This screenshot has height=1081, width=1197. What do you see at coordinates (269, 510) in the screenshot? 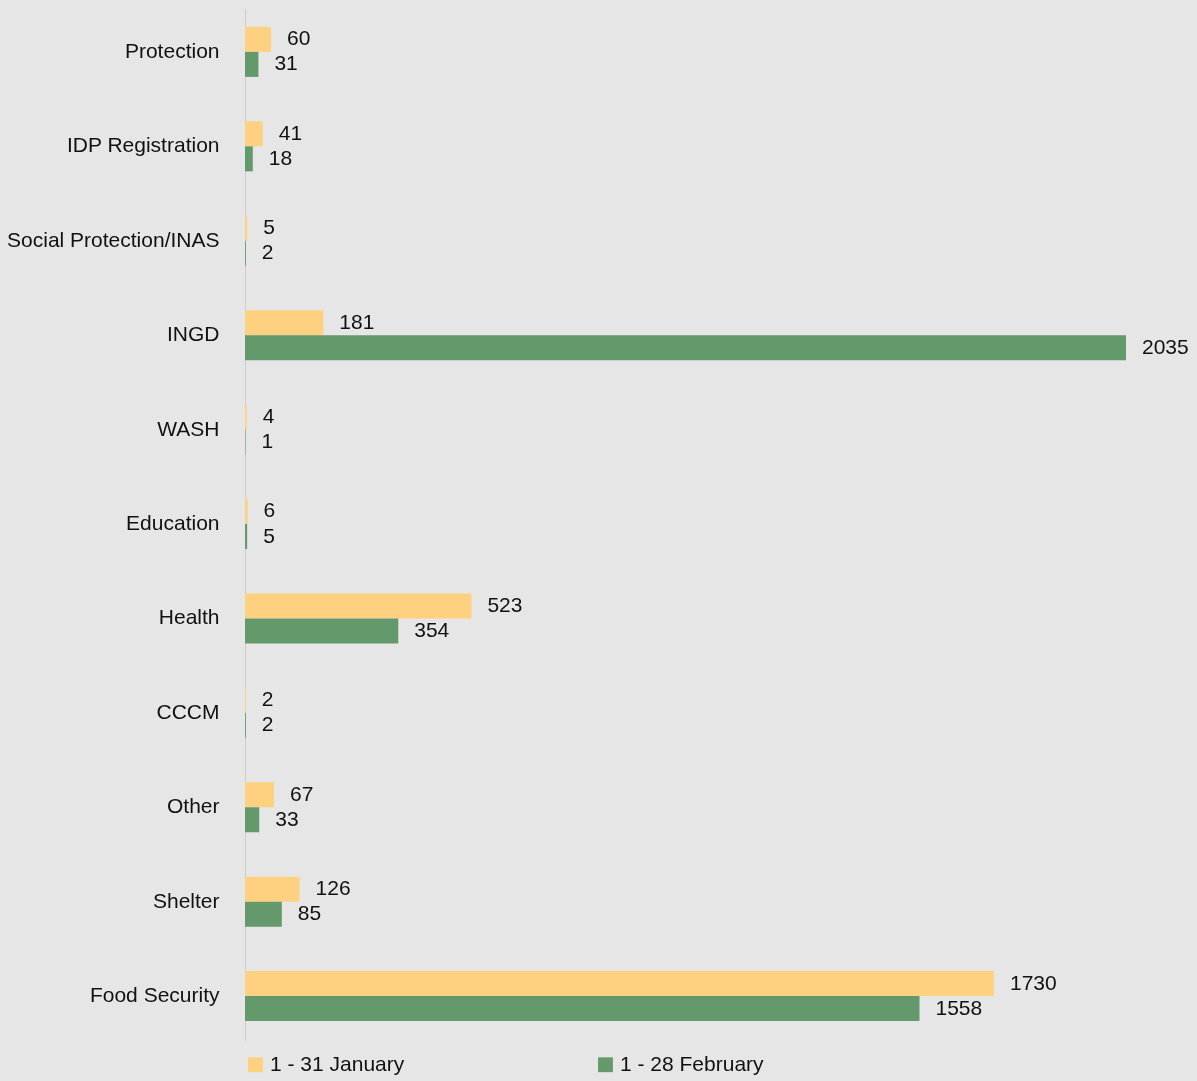
I see `data-label: 6` at bounding box center [269, 510].